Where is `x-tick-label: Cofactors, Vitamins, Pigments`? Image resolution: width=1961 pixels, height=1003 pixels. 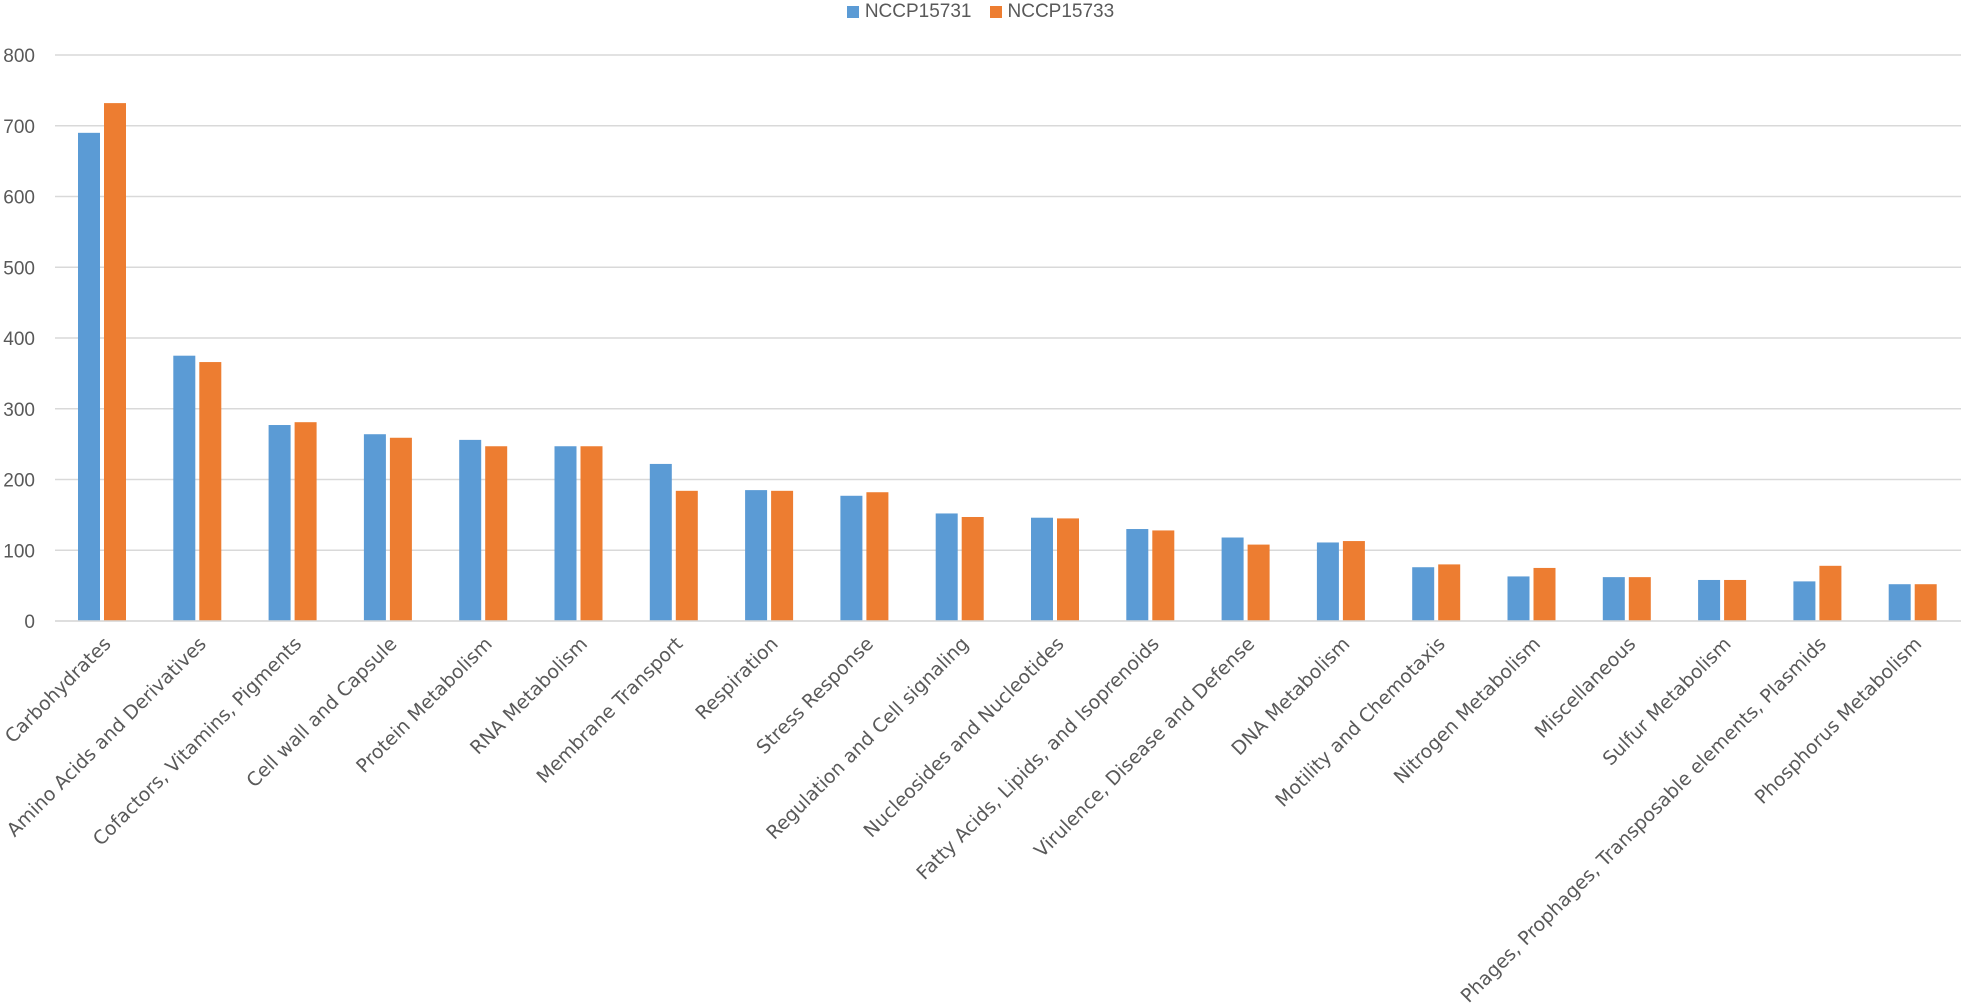
x-tick-label: Cofactors, Vitamins, Pigments is located at coordinates (197, 741).